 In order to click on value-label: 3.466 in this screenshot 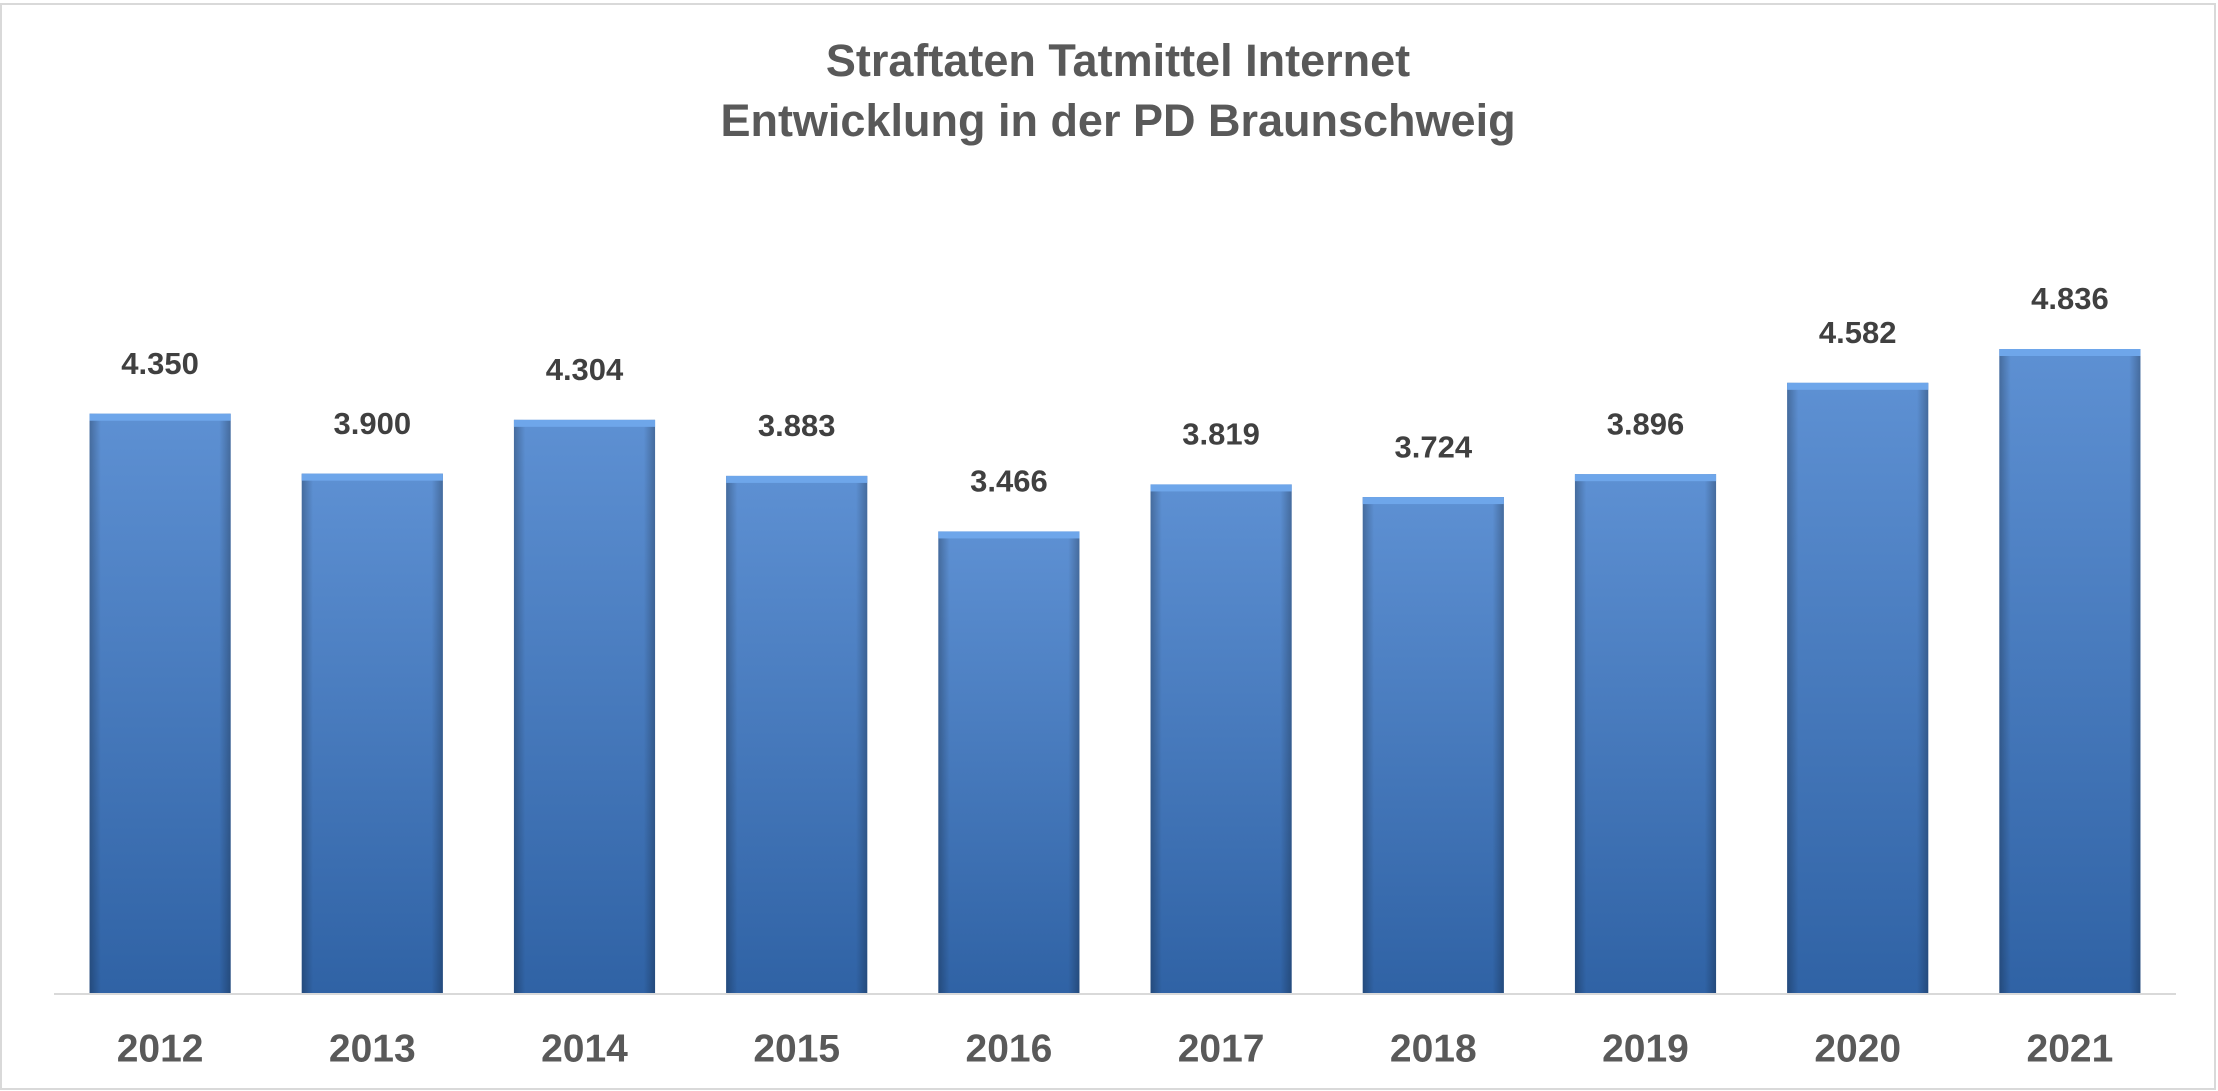, I will do `click(1009, 481)`.